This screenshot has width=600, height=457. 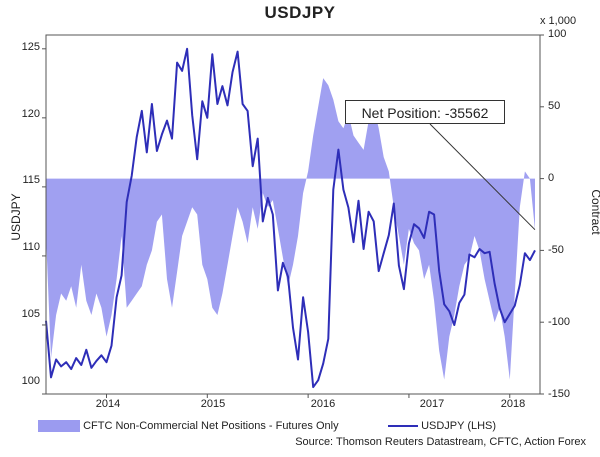 I want to click on x-tick-label: 2016, so click(x=323, y=404).